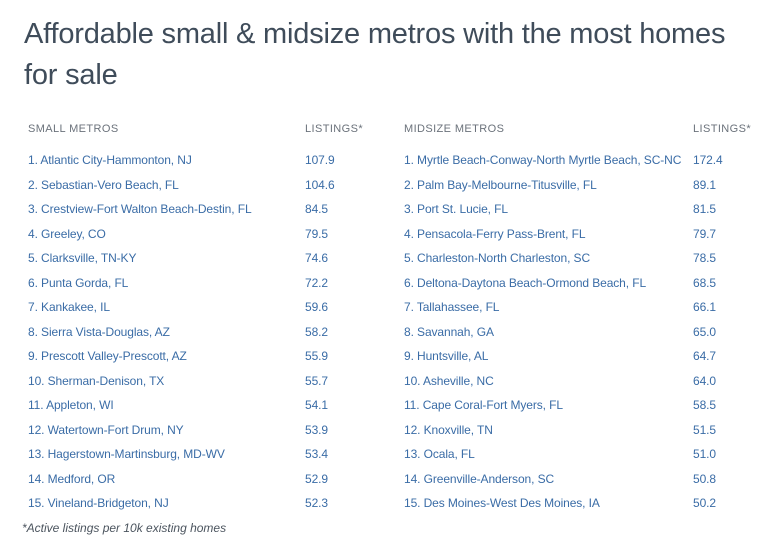 Image resolution: width=768 pixels, height=536 pixels. I want to click on midsize-metros-column-header: MIDSIZE METROS, so click(454, 129).